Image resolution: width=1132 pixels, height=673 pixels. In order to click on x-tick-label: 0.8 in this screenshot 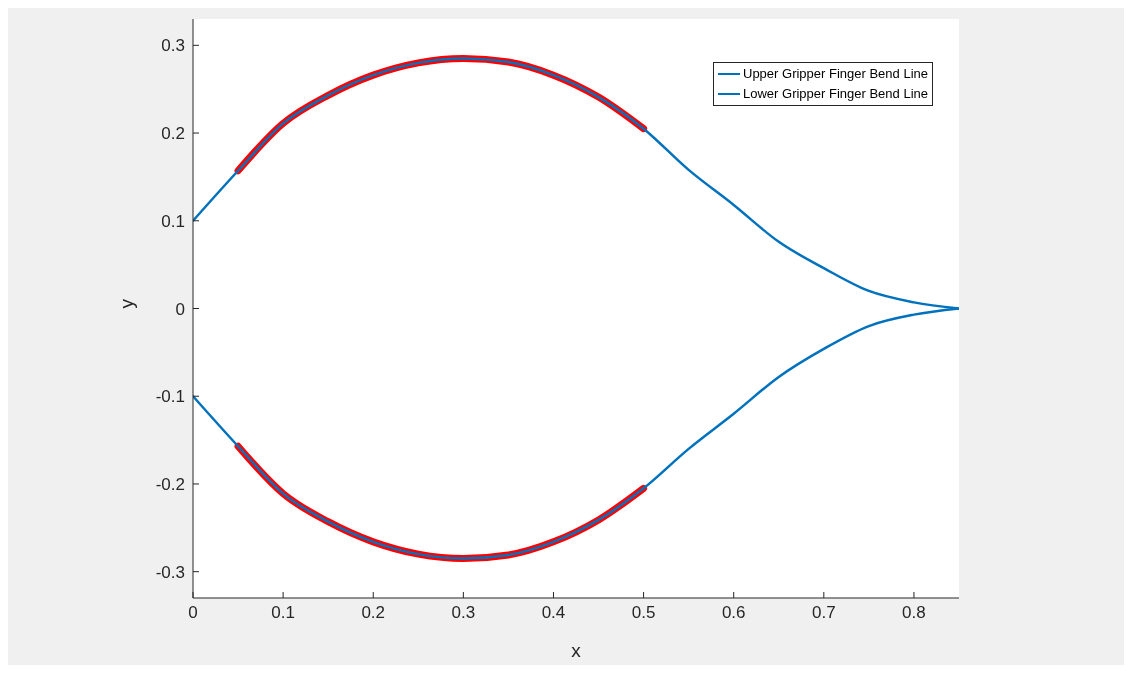, I will do `click(914, 613)`.